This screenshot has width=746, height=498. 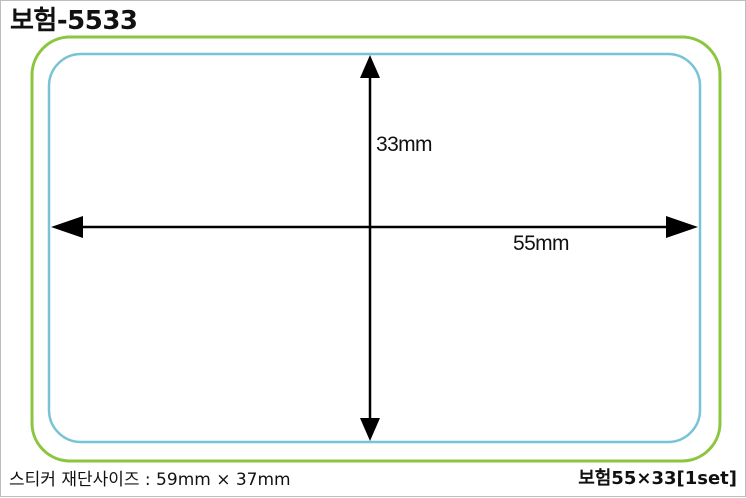 I want to click on arrow-left-icon, so click(x=67, y=227).